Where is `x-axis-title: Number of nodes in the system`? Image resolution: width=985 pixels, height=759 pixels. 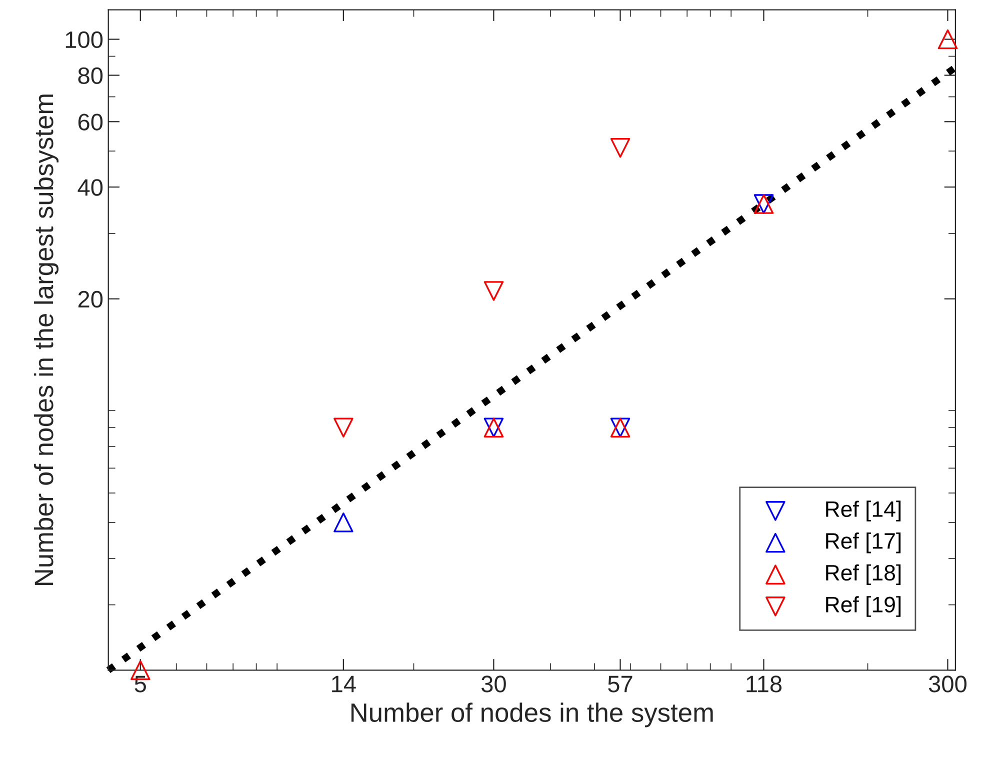
x-axis-title: Number of nodes in the system is located at coordinates (532, 715).